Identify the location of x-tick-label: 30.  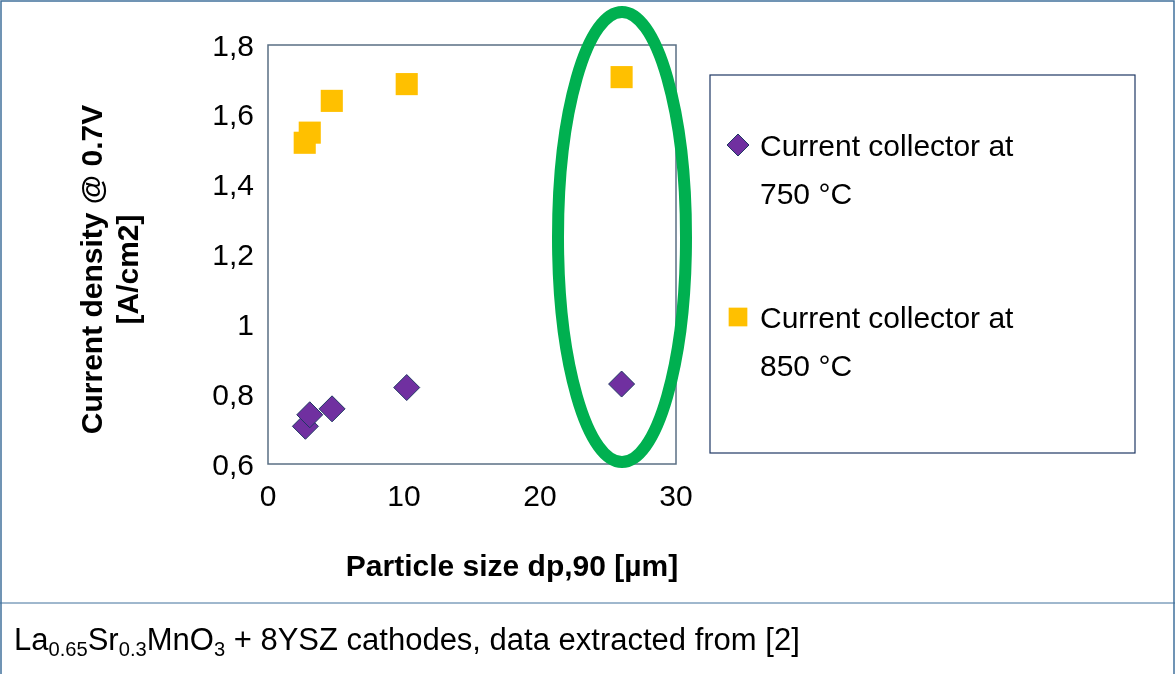
(676, 495).